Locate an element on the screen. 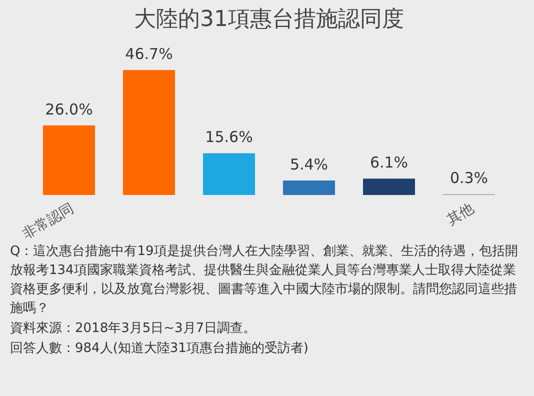 This screenshot has height=396, width=534. x-tick-label: 非常認同 is located at coordinates (48, 221).